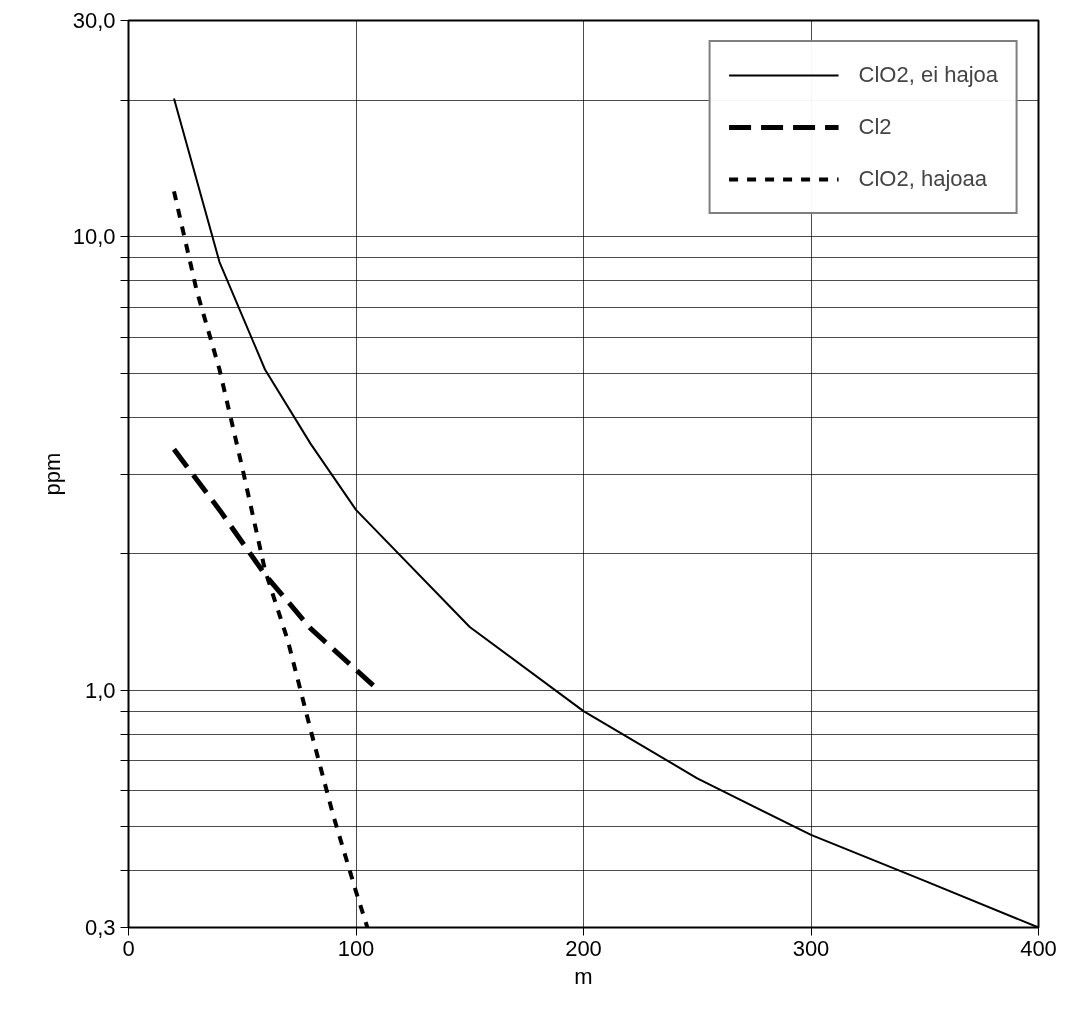 The height and width of the screenshot is (1034, 1069). I want to click on x-tick-label: 100, so click(356, 948).